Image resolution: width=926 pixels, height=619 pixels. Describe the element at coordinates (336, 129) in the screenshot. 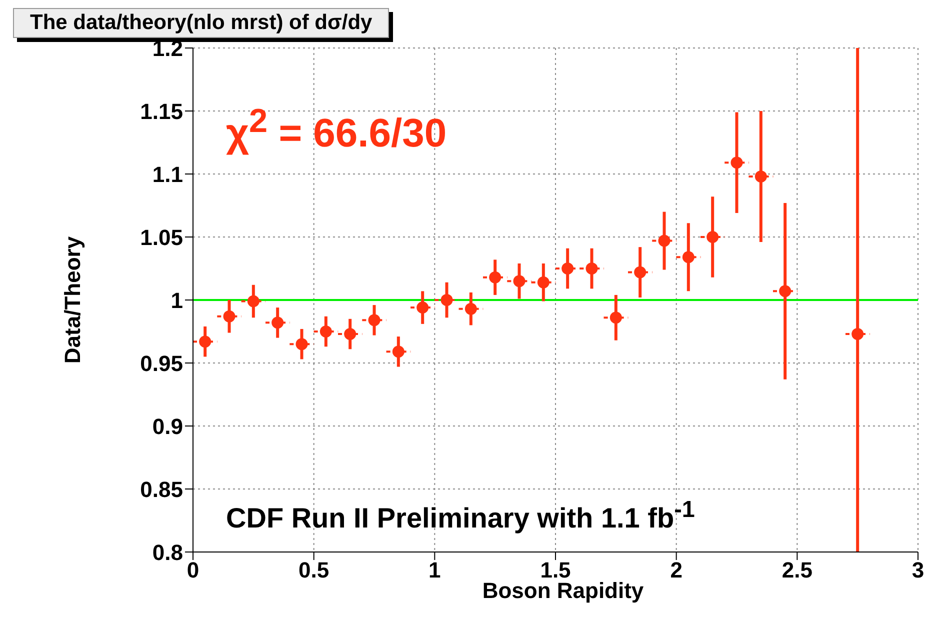

I see `annotation: χ$^{2}$ = 66.6/30` at that location.